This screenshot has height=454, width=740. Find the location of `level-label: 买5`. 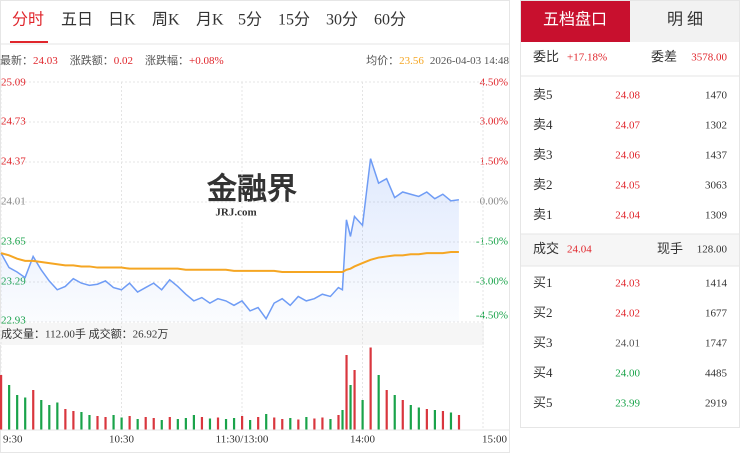

level-label: 买5 is located at coordinates (543, 402).